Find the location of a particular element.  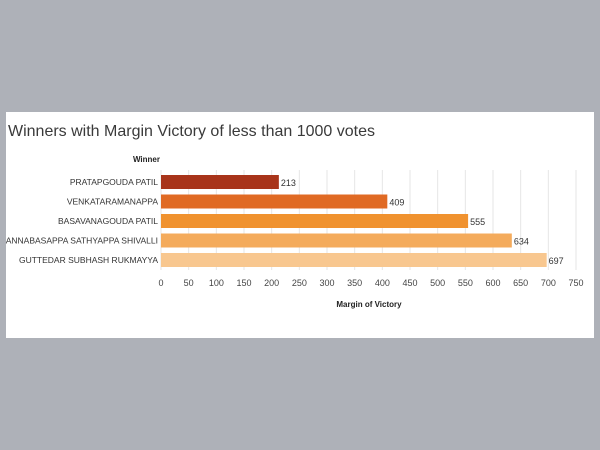

x-tick-label: 100 is located at coordinates (216, 283).